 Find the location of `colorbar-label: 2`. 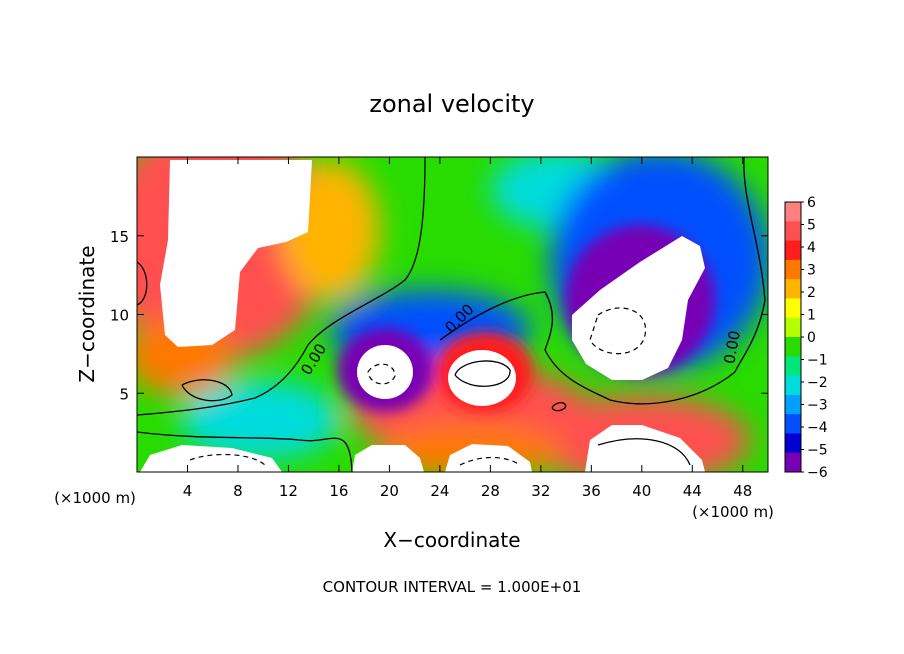

colorbar-label: 2 is located at coordinates (811, 293).